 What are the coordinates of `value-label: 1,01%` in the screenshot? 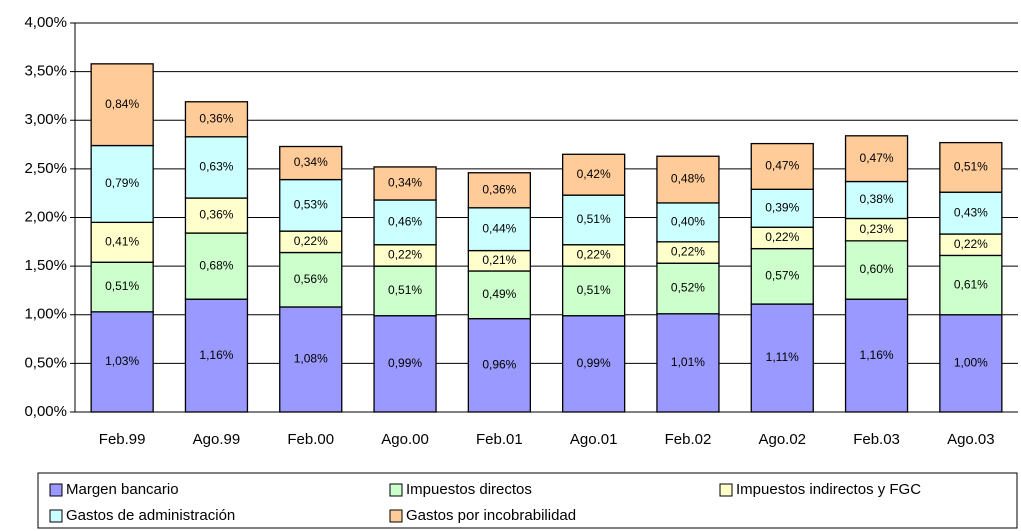 It's located at (688, 362).